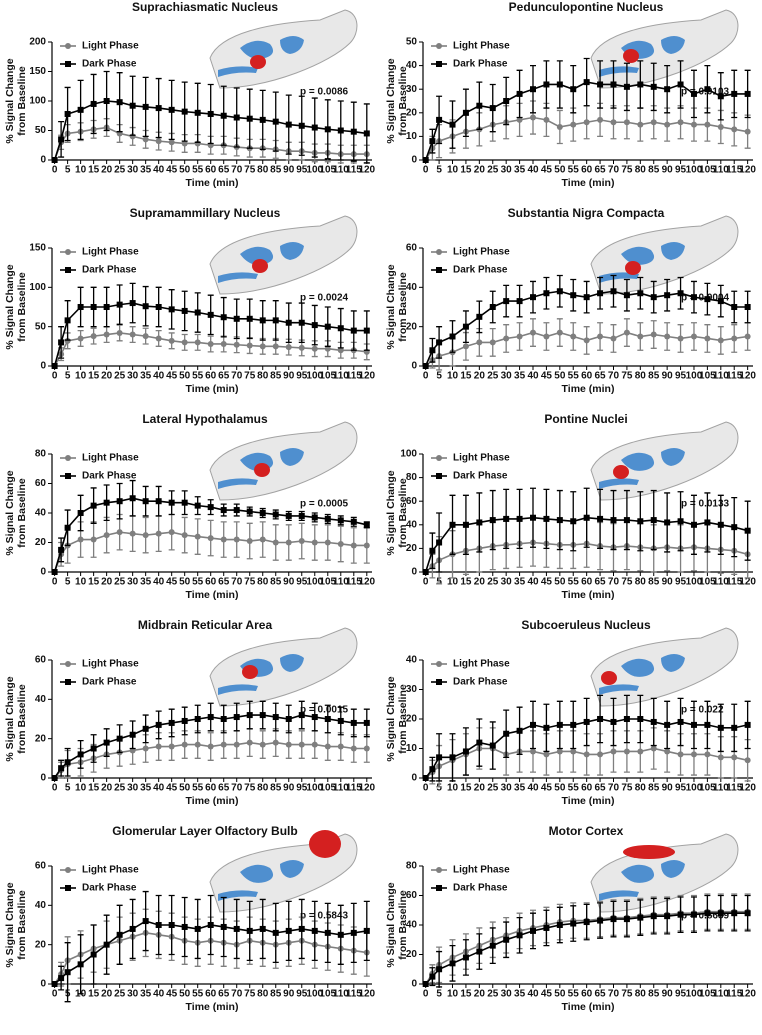  What do you see at coordinates (324, 710) in the screenshot?
I see `p-value: p = 0.0015` at bounding box center [324, 710].